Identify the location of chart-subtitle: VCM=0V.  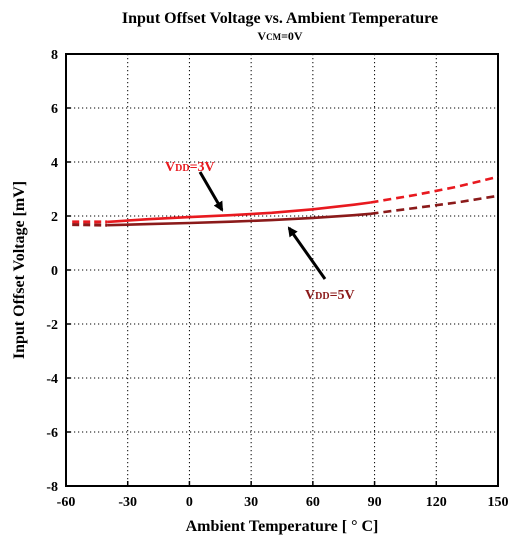
(280, 36).